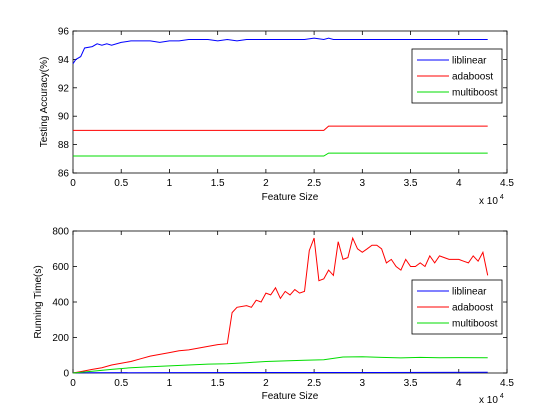  I want to click on chart-running-time-x-tick-label: 4, so click(459, 383).